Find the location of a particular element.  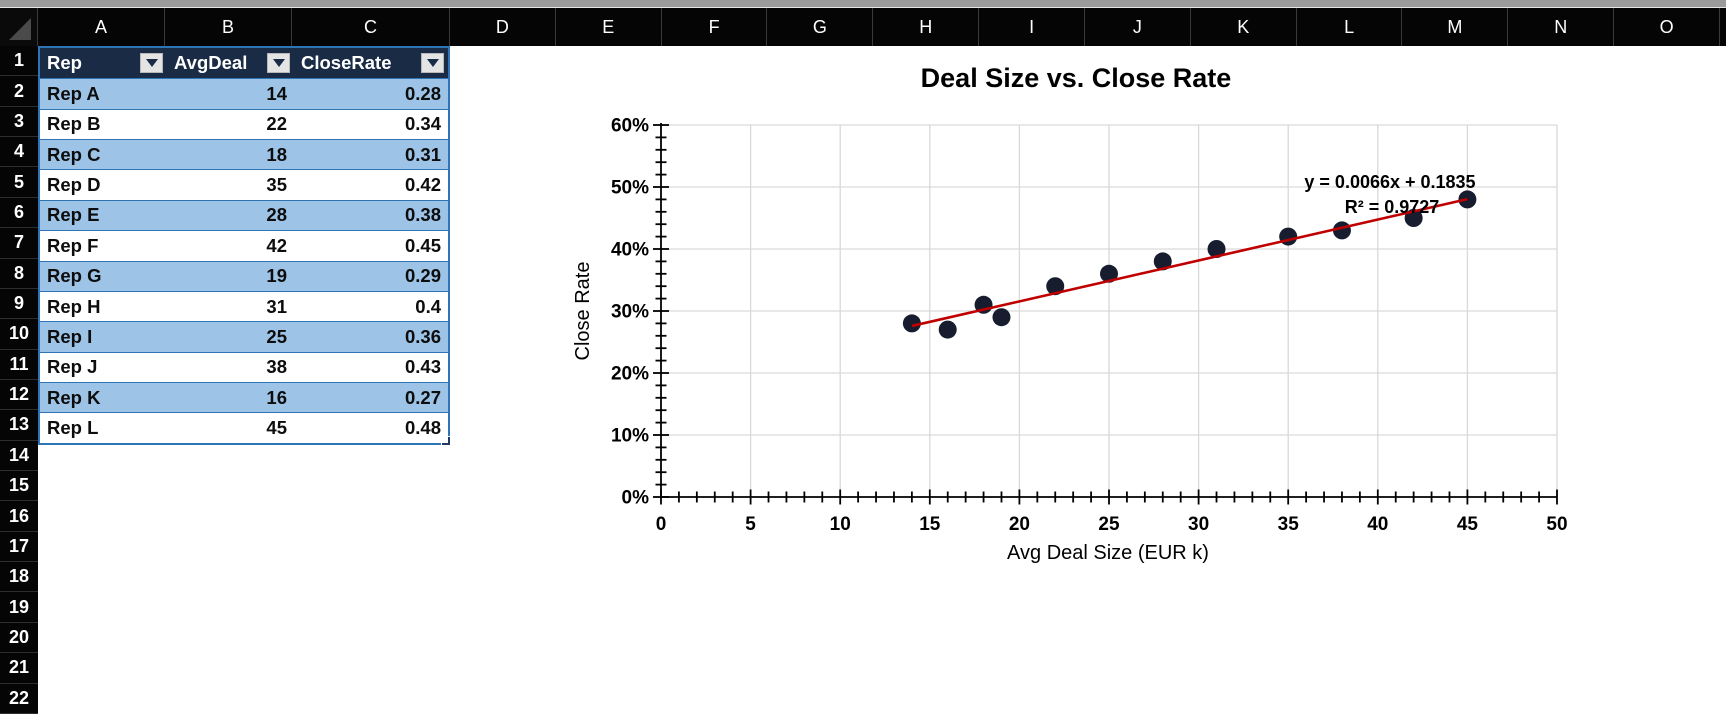

row-header-16: 16 is located at coordinates (19, 516).